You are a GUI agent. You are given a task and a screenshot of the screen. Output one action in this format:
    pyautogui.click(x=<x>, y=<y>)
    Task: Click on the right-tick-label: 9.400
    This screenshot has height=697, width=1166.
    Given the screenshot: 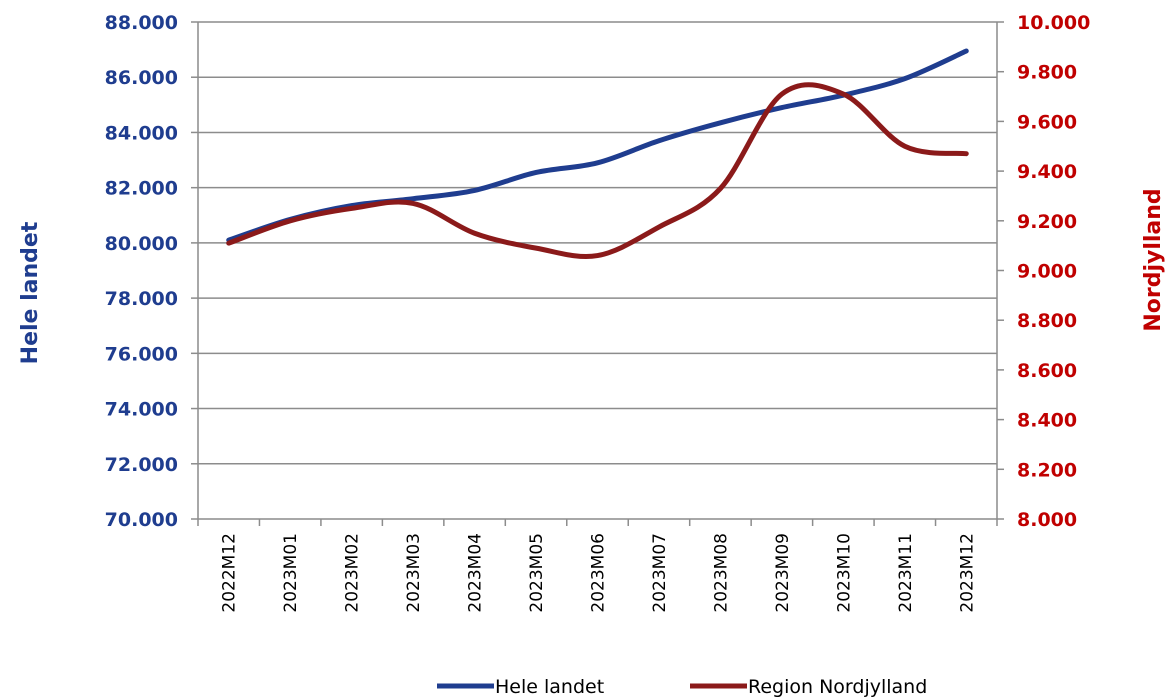 What is the action you would take?
    pyautogui.click(x=1047, y=172)
    